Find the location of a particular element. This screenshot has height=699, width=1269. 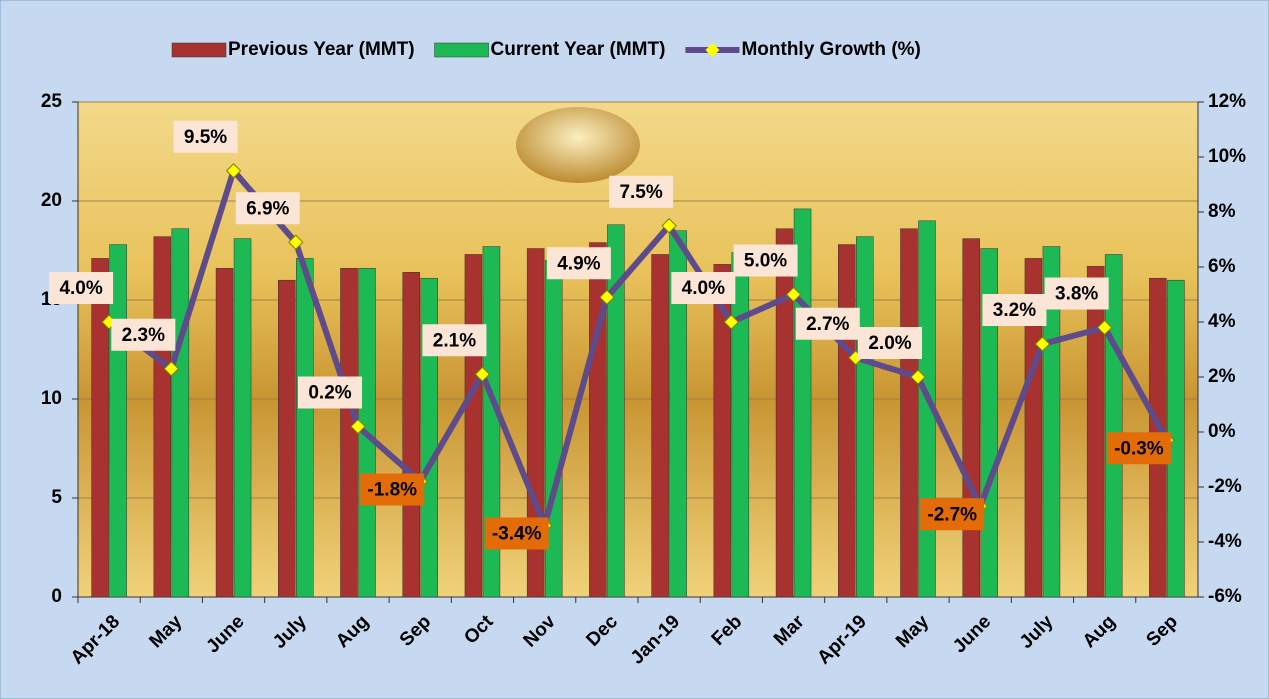

data-label: 9.5% is located at coordinates (205, 137).